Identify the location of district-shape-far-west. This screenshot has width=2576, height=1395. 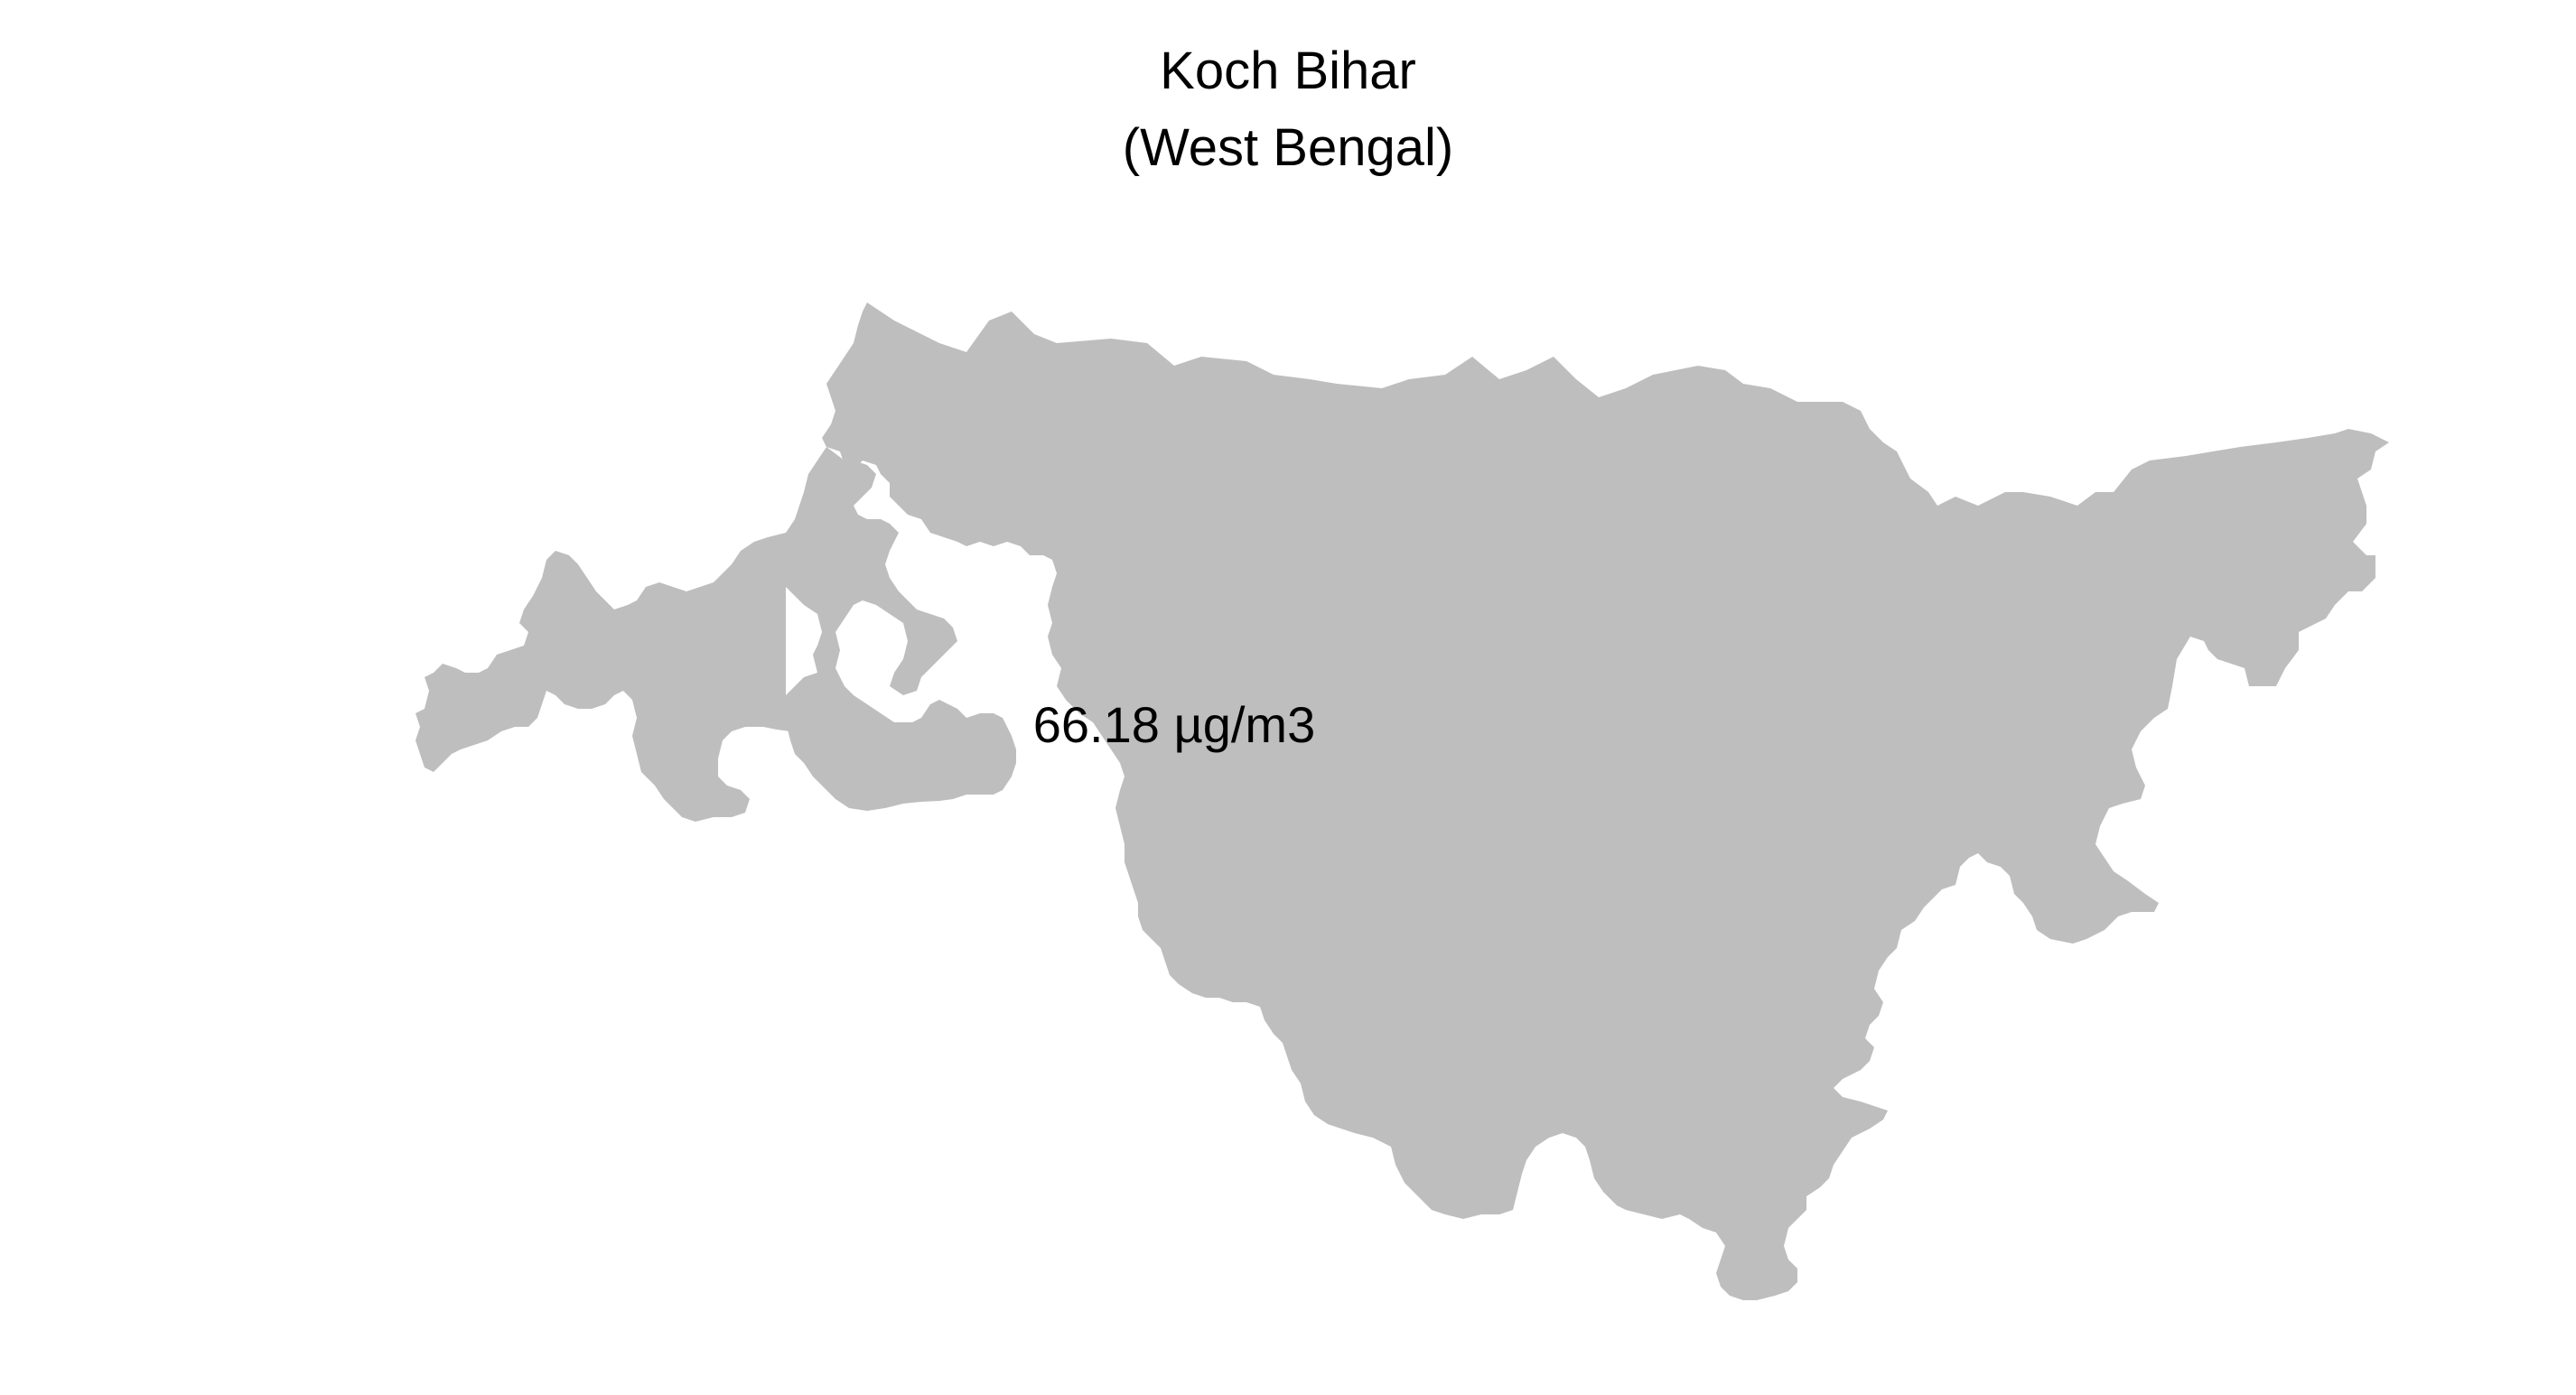
(614, 677).